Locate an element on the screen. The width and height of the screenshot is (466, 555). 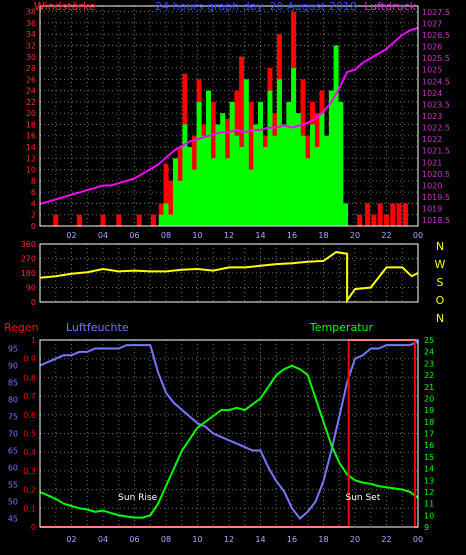
direction-line is located at coordinates (229, 277).